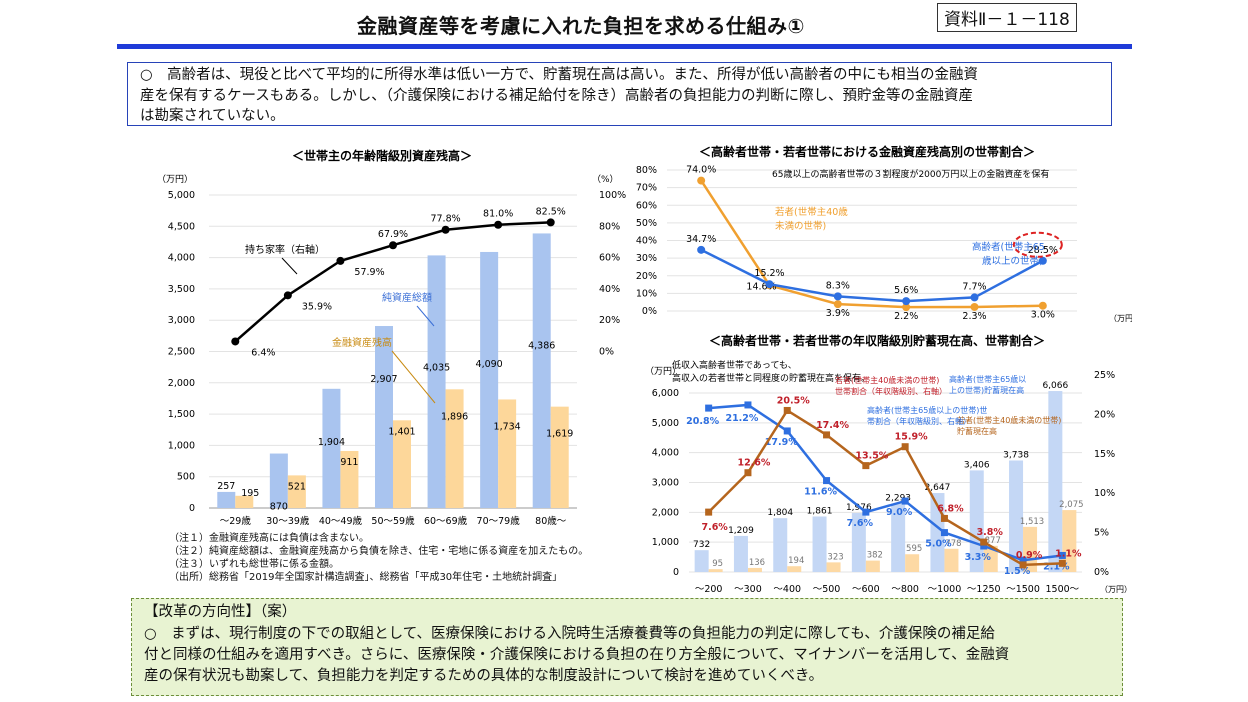 This screenshot has width=1248, height=702. What do you see at coordinates (787, 589) in the screenshot?
I see `x-tick-label: ～400` at bounding box center [787, 589].